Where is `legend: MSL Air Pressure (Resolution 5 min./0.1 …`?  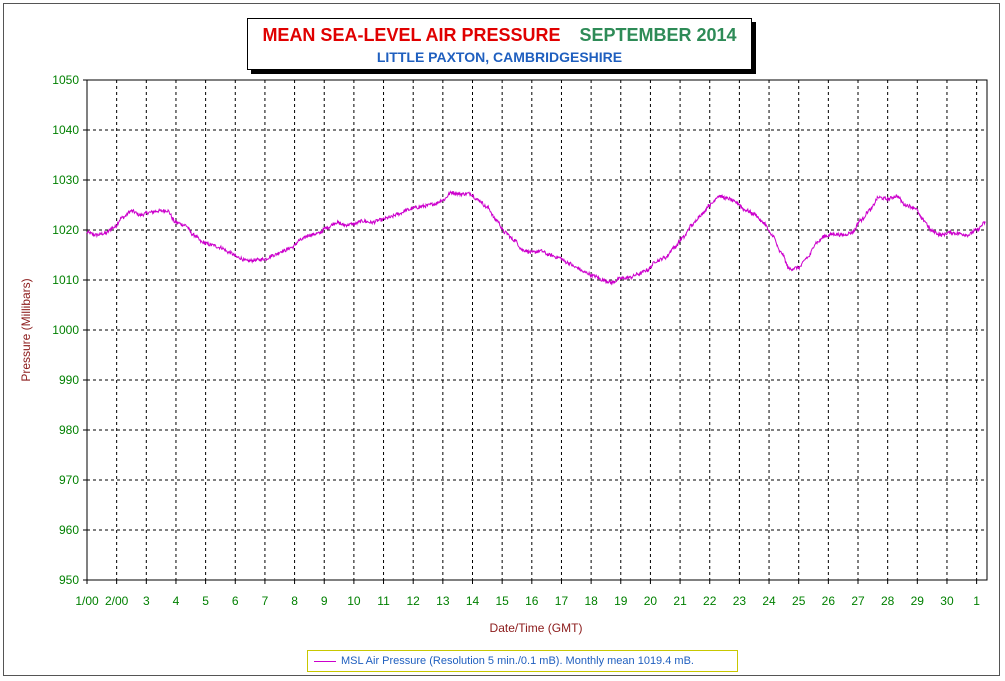 legend: MSL Air Pressure (Resolution 5 min./0.1 … is located at coordinates (522, 661).